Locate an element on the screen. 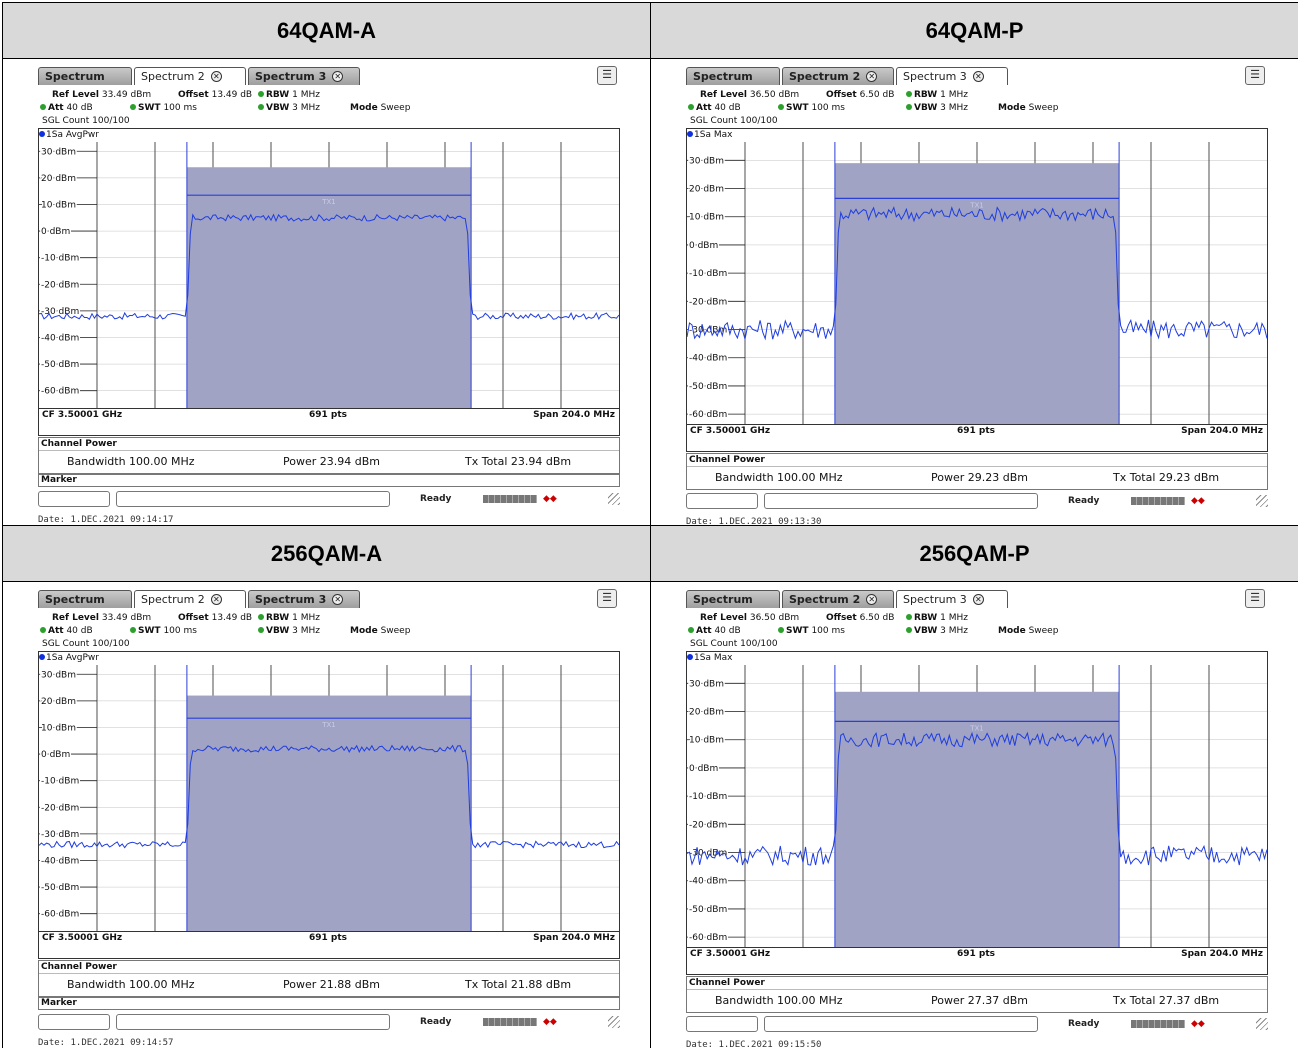 This screenshot has height=1048, width=1300. y-tick-label: 30 dBm is located at coordinates (706, 684).